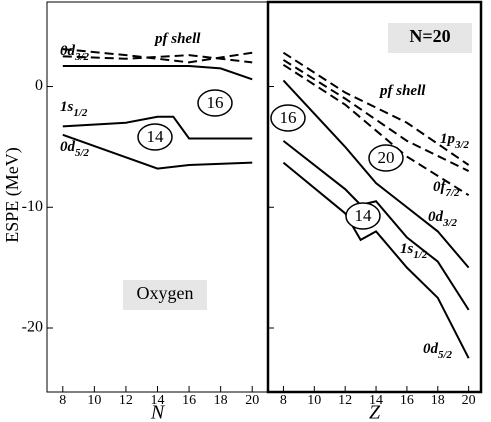 The image size is (491, 422). I want to click on annotation: 1p3/2, so click(455, 140).